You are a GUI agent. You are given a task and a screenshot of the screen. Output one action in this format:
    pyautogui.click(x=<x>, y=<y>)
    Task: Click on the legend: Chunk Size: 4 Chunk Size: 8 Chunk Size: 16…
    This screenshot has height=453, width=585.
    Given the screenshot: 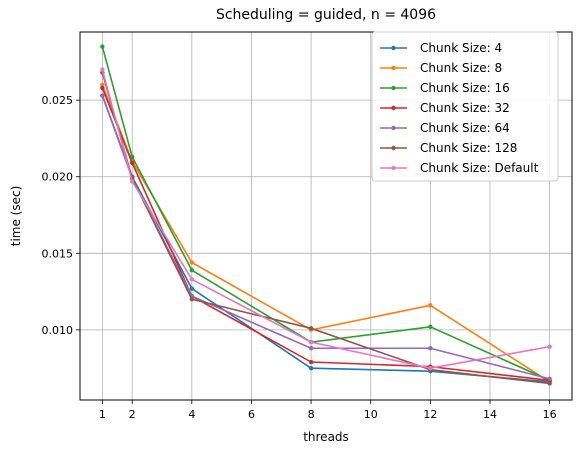 What is the action you would take?
    pyautogui.click(x=465, y=106)
    